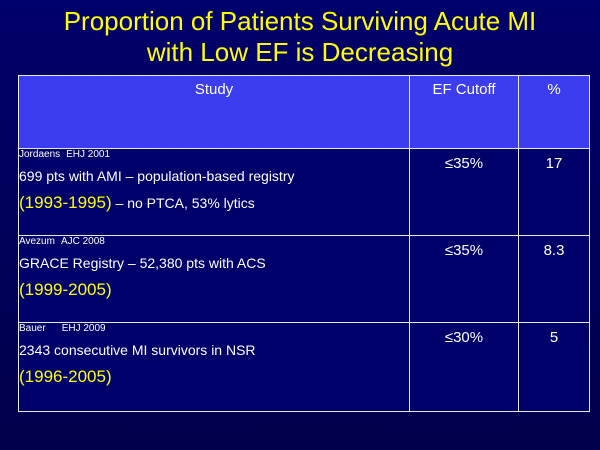 This screenshot has height=450, width=600. What do you see at coordinates (554, 112) in the screenshot?
I see `header-percent: %` at bounding box center [554, 112].